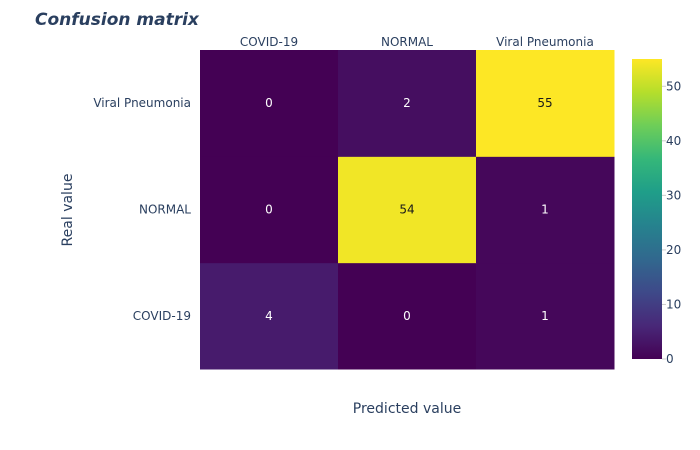 Image resolution: width=700 pixels, height=450 pixels. I want to click on x-axis-ticks: COVID-19 NORMAL Viral Pneumonia, so click(417, 42).